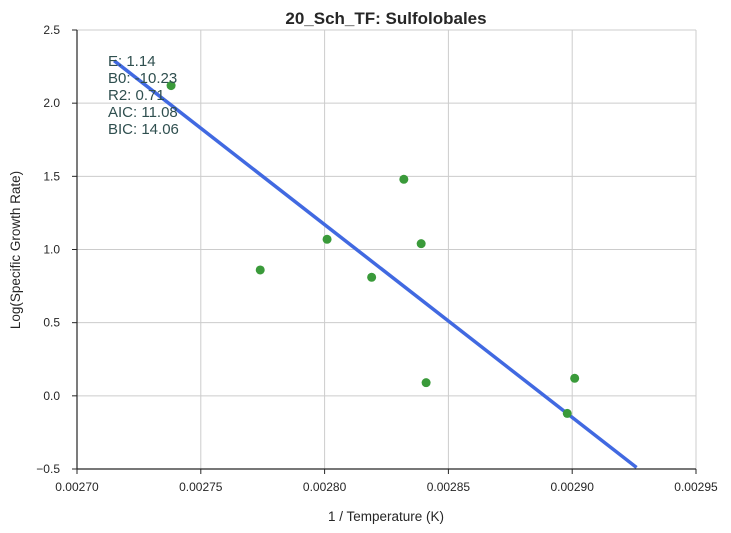 This screenshot has width=731, height=533. What do you see at coordinates (51, 323) in the screenshot?
I see `y-tick-label: 0.5` at bounding box center [51, 323].